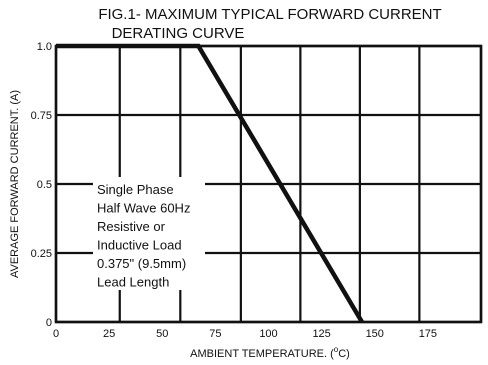  Describe the element at coordinates (56, 334) in the screenshot. I see `x-tick-label-0: 0` at that location.